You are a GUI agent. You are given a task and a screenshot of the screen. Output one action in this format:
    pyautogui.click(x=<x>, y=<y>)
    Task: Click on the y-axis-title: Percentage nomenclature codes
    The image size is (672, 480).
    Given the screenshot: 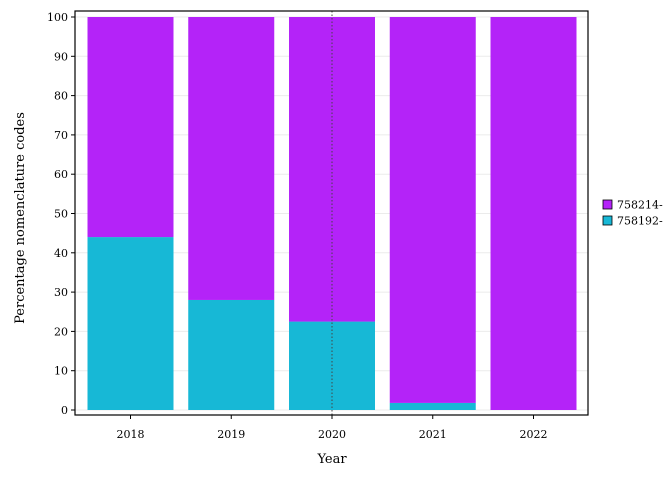 What is the action you would take?
    pyautogui.click(x=20, y=218)
    